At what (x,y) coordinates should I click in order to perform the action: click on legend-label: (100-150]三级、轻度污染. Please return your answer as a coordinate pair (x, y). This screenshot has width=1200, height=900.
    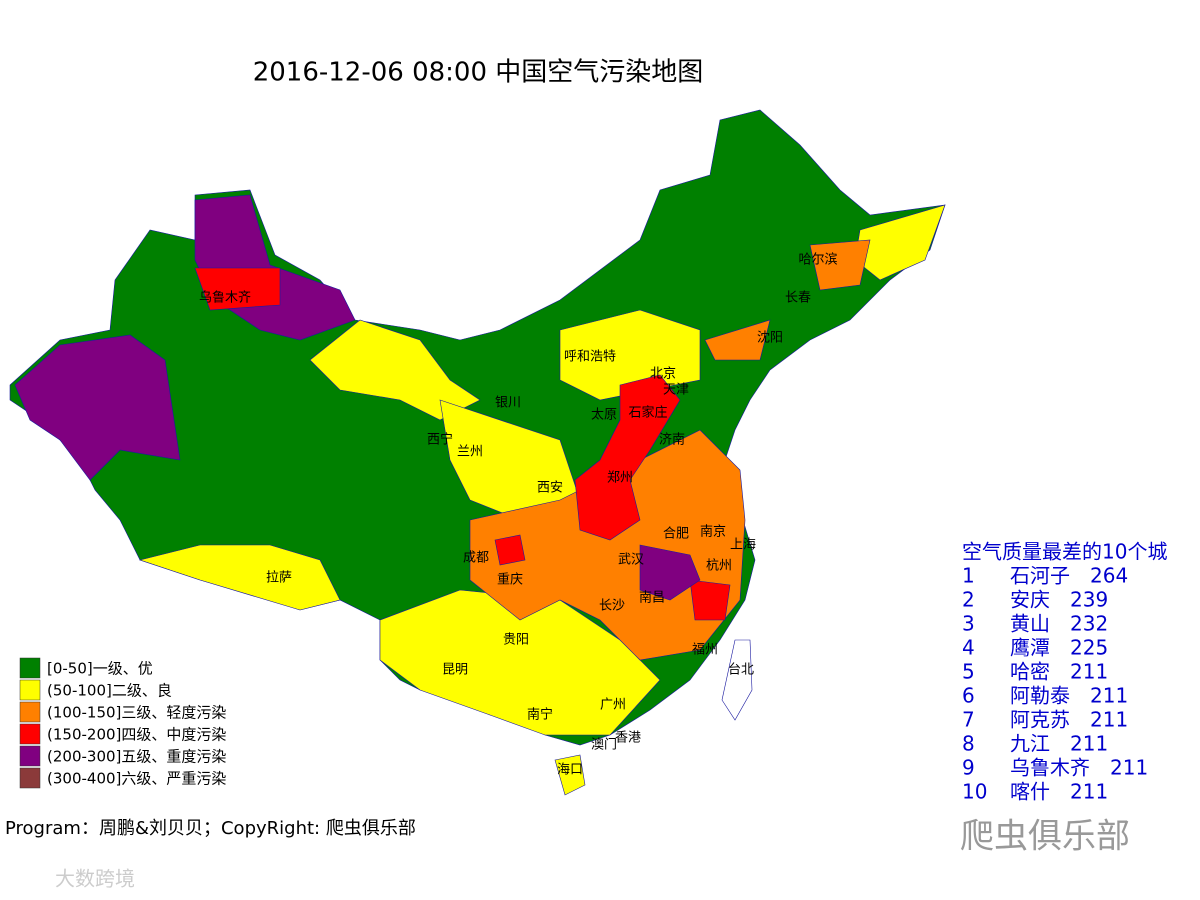
    Looking at the image, I should click on (136, 713).